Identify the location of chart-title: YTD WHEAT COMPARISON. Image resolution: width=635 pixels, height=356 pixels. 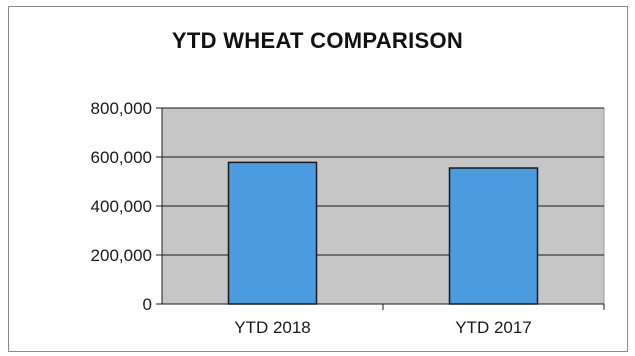
(317, 40).